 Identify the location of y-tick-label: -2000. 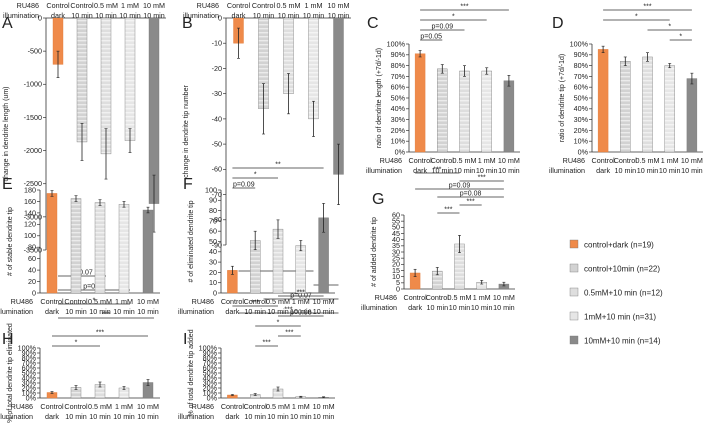
(33, 150).